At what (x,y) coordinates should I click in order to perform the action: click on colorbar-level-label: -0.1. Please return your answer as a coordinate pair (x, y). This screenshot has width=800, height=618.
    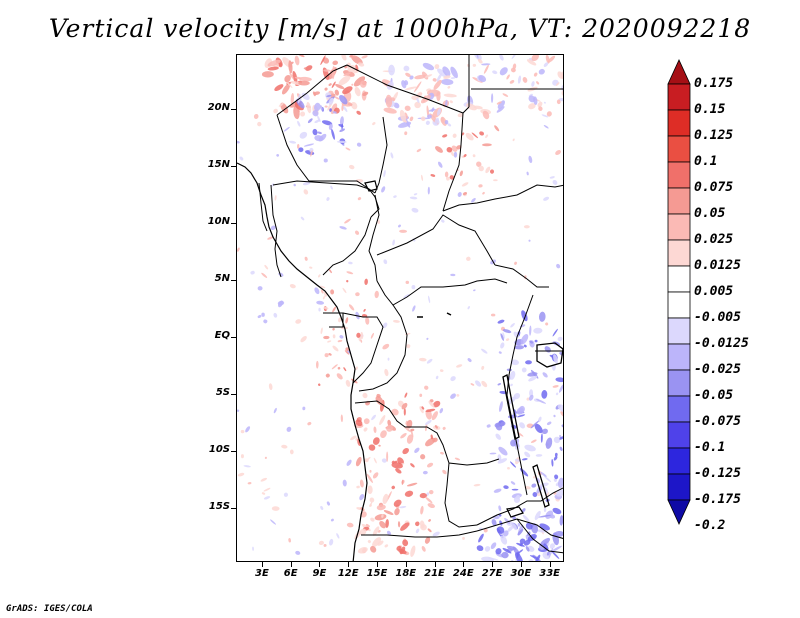
    Looking at the image, I should click on (710, 447).